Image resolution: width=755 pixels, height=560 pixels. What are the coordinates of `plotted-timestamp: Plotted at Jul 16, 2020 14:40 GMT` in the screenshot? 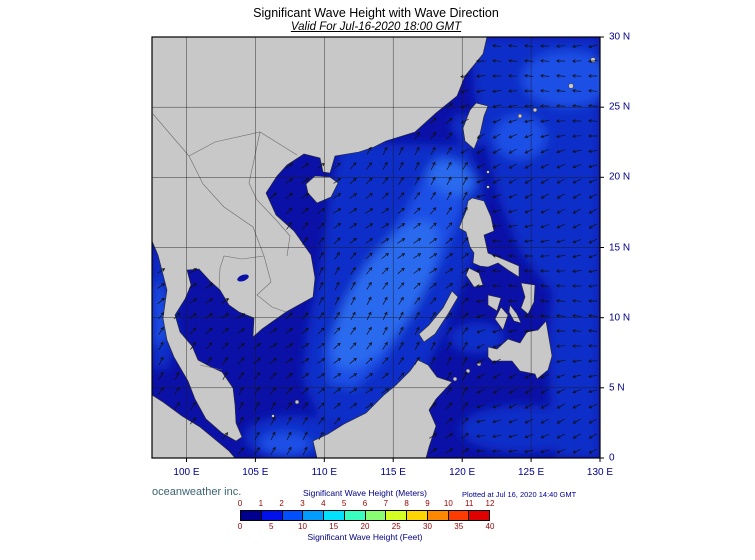 It's located at (519, 494).